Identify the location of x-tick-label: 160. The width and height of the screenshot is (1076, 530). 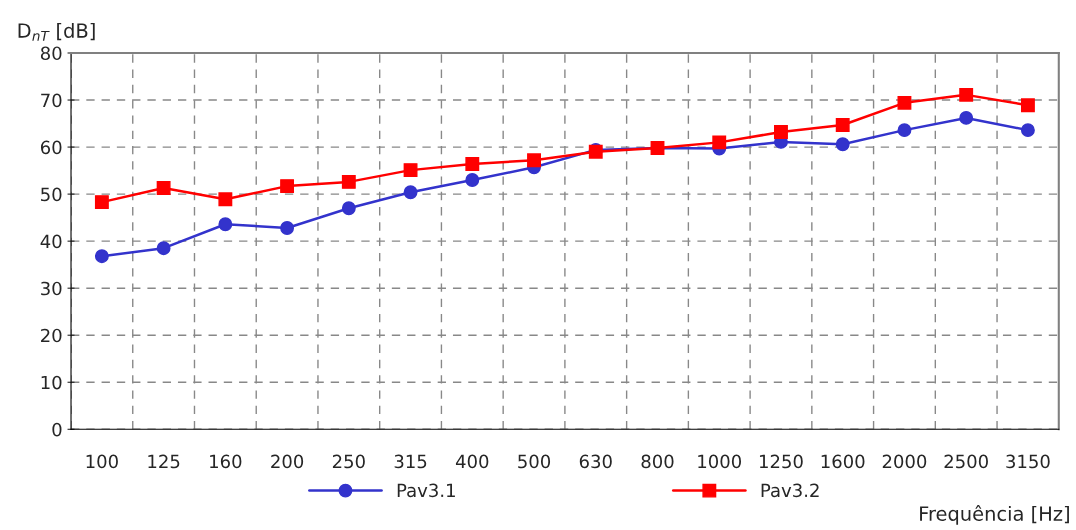
(226, 461).